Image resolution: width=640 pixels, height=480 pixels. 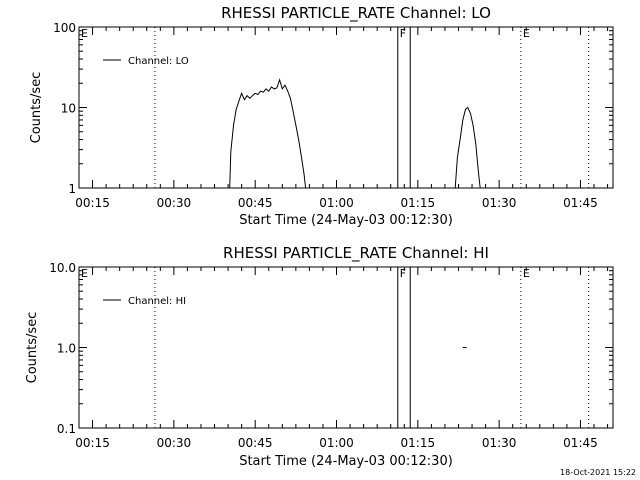 What do you see at coordinates (92, 203) in the screenshot?
I see `panel1-x-tick-label: 00:15` at bounding box center [92, 203].